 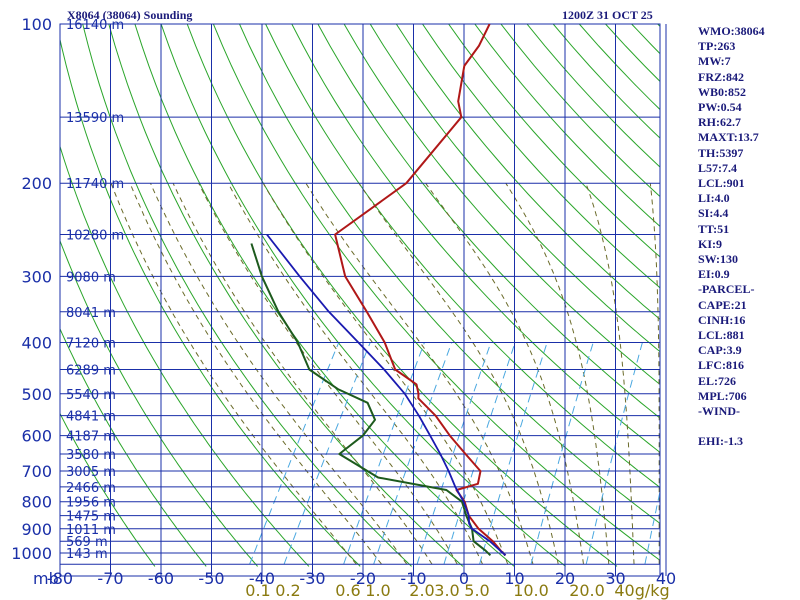 I want to click on index-line: RH:62.7, so click(x=719, y=122).